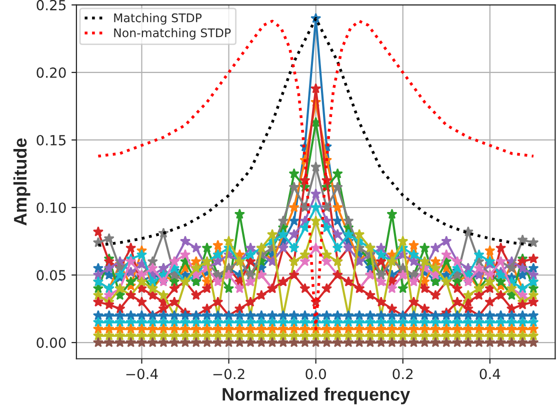 Image resolution: width=558 pixels, height=410 pixels. What do you see at coordinates (158, 19) in the screenshot?
I see `legend-label: Matching STDP` at bounding box center [158, 19].